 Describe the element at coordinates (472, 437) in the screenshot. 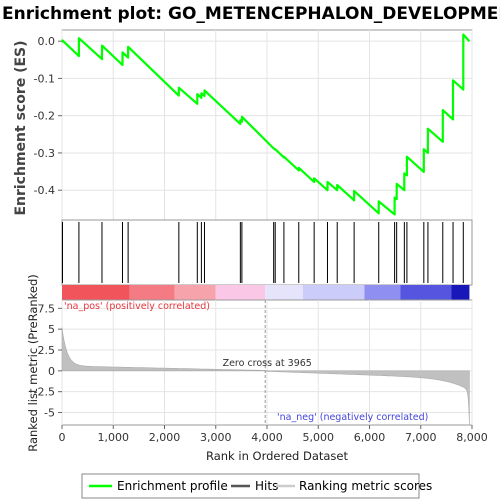

I see `x-tick-label: 8,000` at that location.